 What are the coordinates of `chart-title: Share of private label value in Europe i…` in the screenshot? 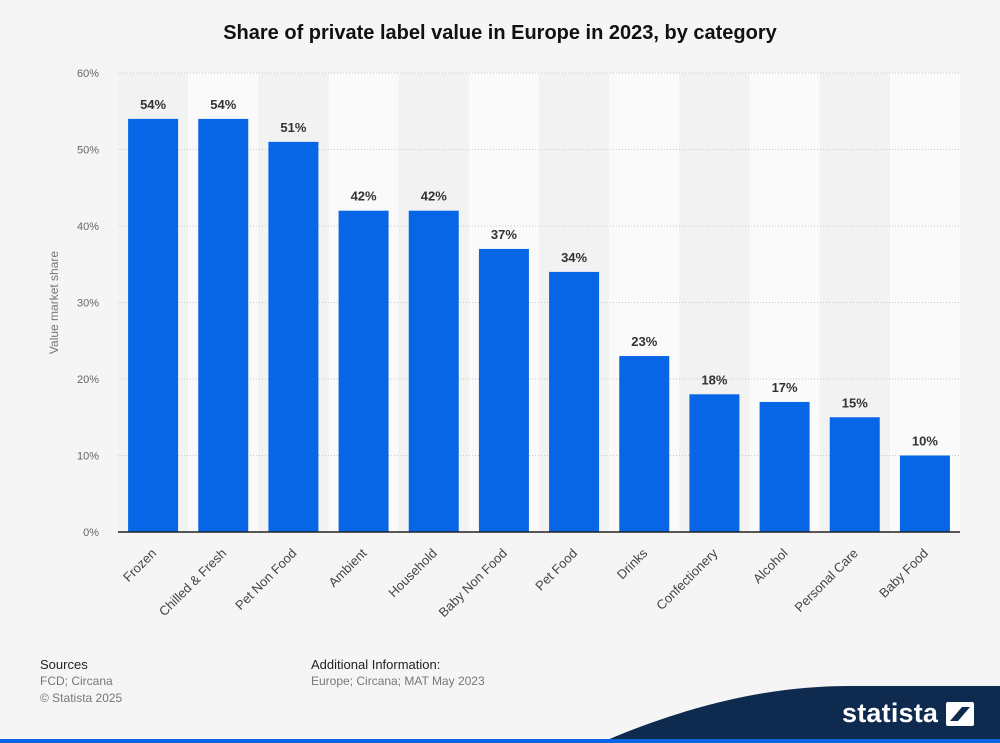 It's located at (500, 33).